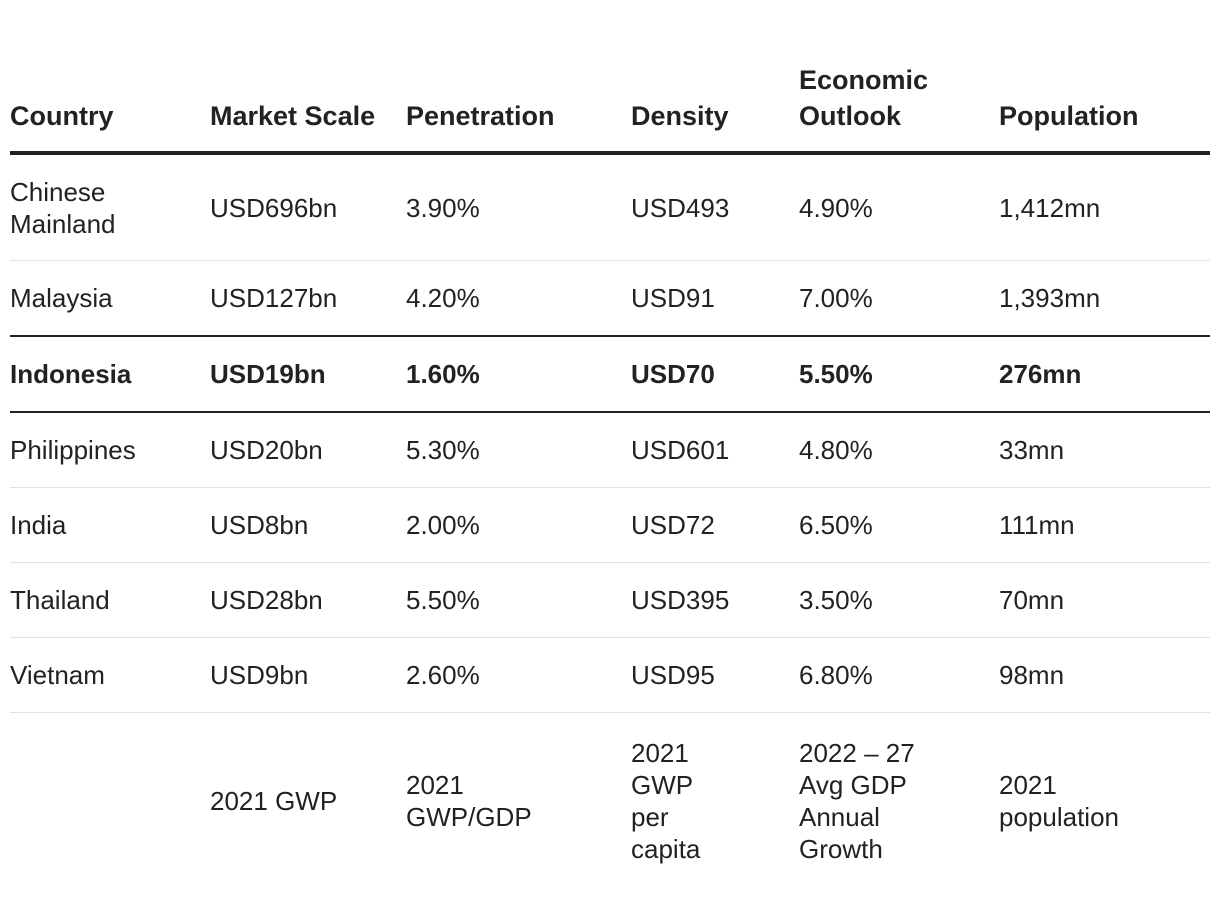  I want to click on cell-density: USD395, so click(715, 600).